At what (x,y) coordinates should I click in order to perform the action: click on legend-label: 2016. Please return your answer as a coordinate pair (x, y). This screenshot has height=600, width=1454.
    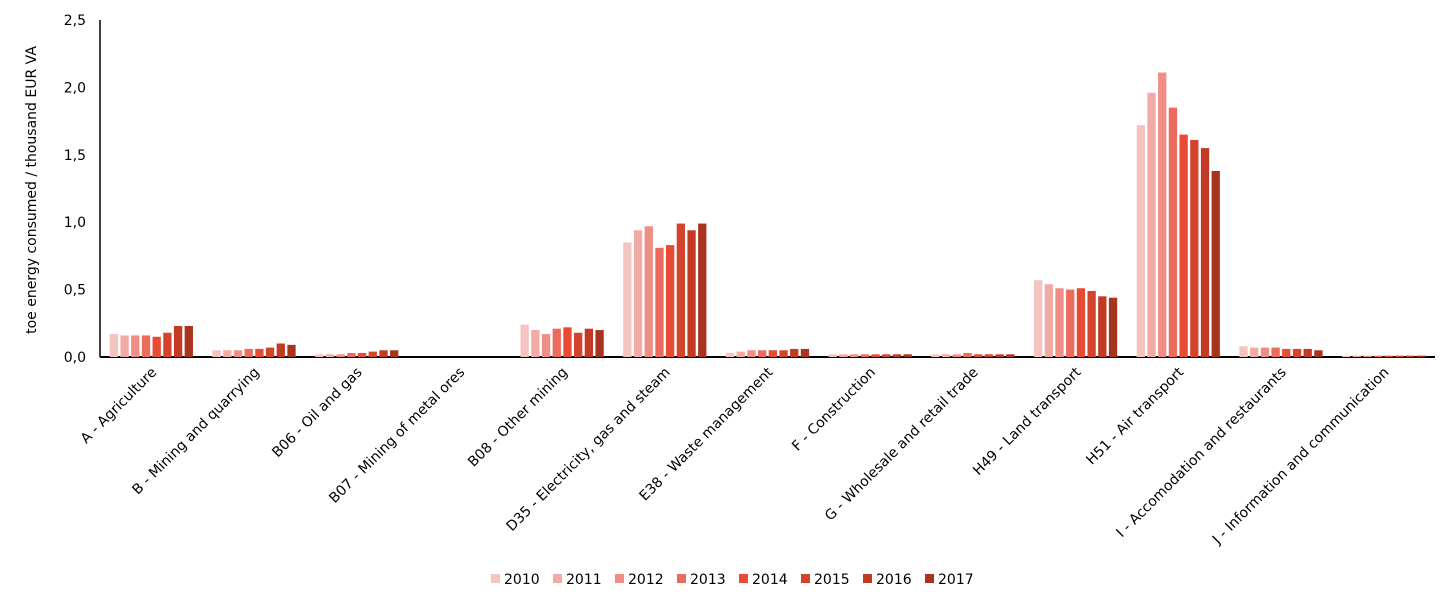
    Looking at the image, I should click on (894, 580).